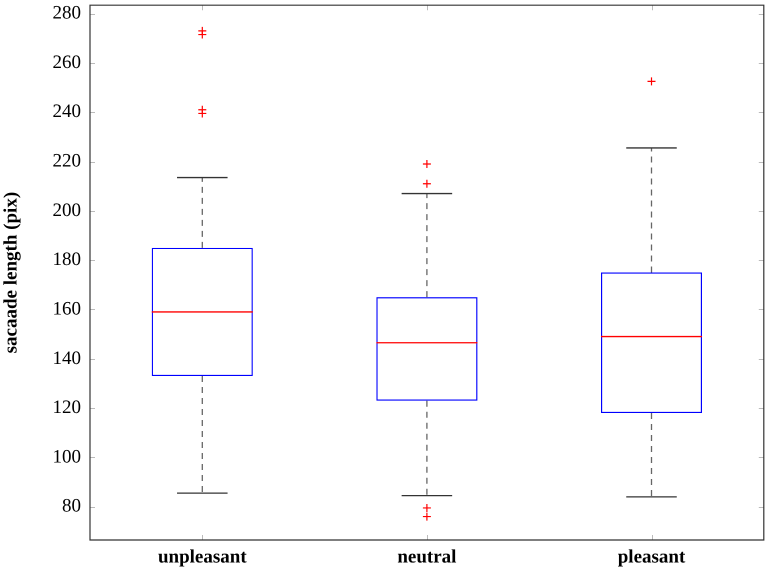 Image resolution: width=769 pixels, height=574 pixels. I want to click on y-tick-label: 220, so click(66, 161).